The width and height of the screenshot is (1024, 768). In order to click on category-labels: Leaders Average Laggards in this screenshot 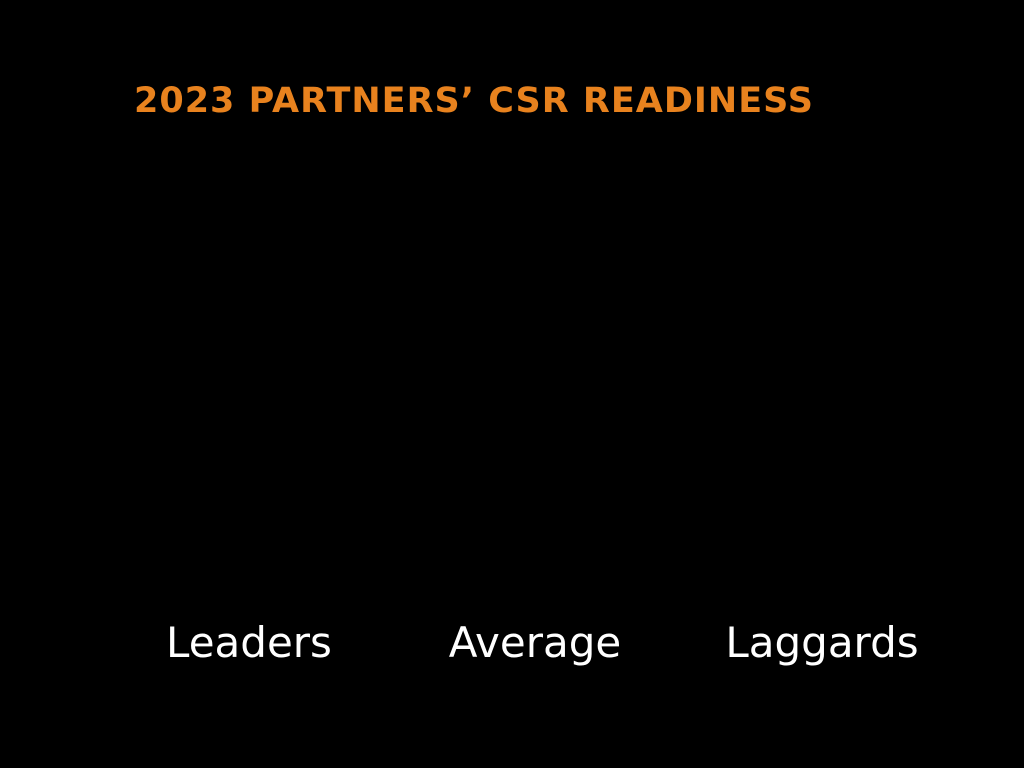, I will do `click(542, 642)`.